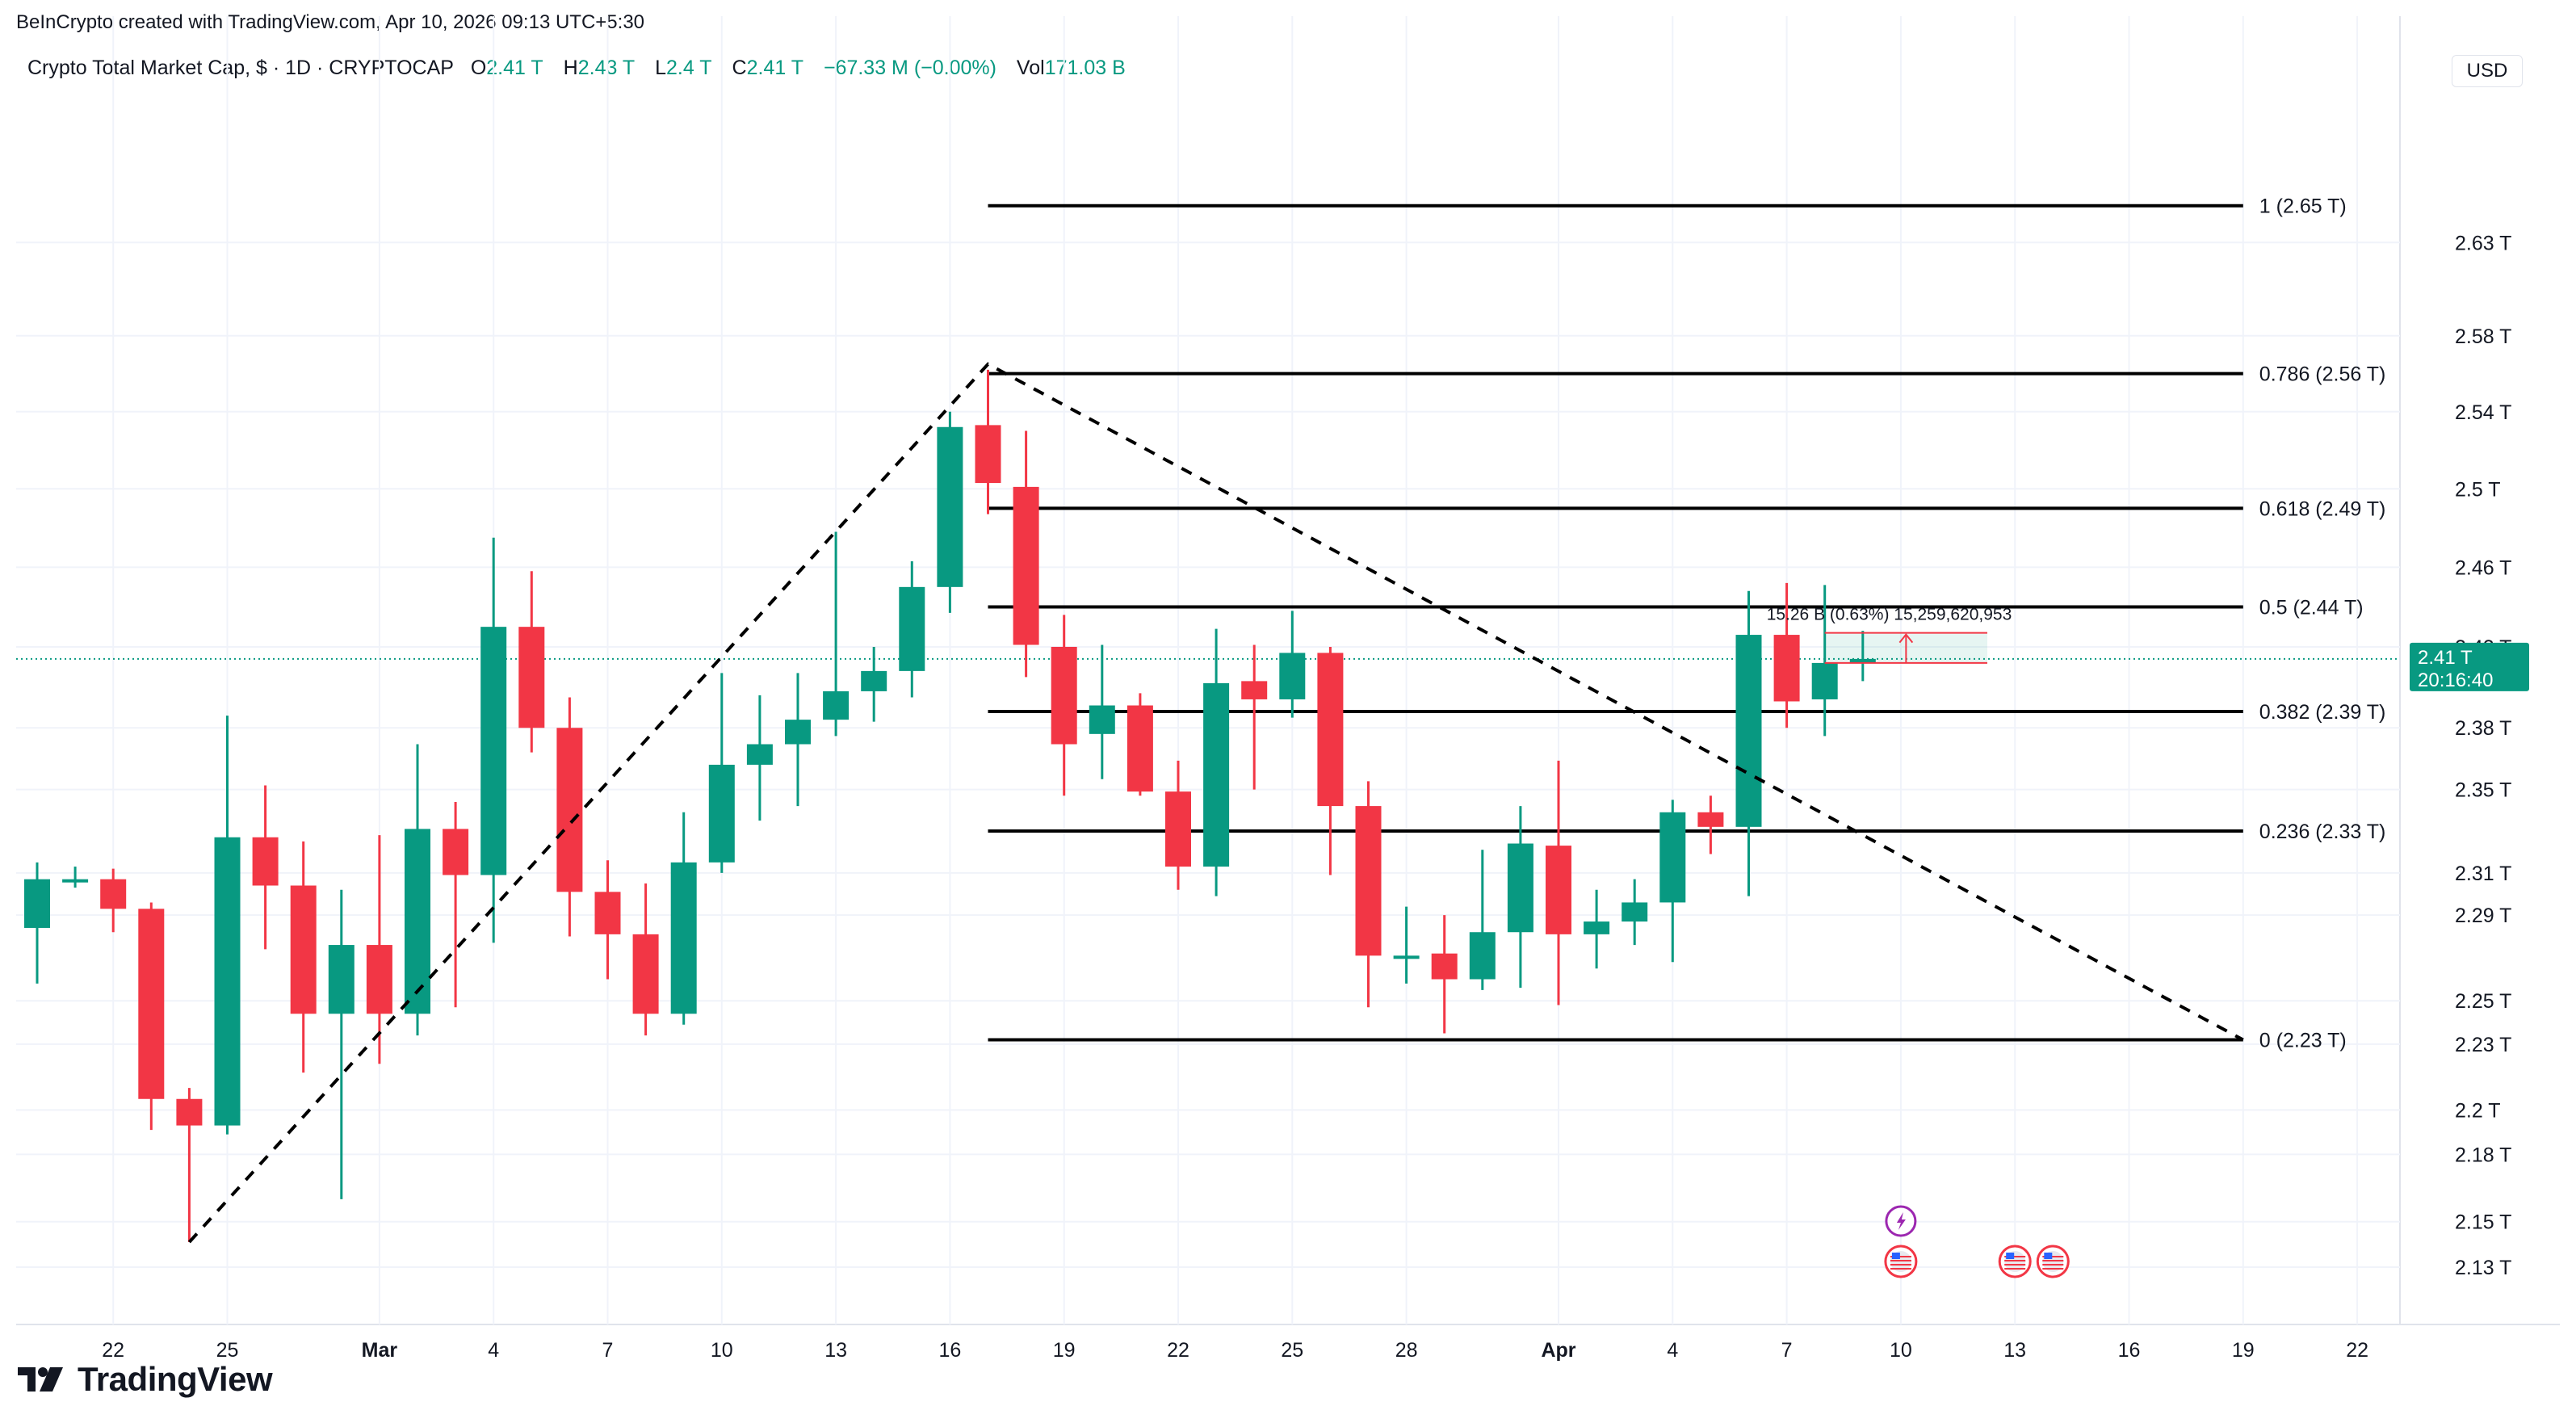  Describe the element at coordinates (774, 68) in the screenshot. I see `close-value: 2.41 T` at that location.